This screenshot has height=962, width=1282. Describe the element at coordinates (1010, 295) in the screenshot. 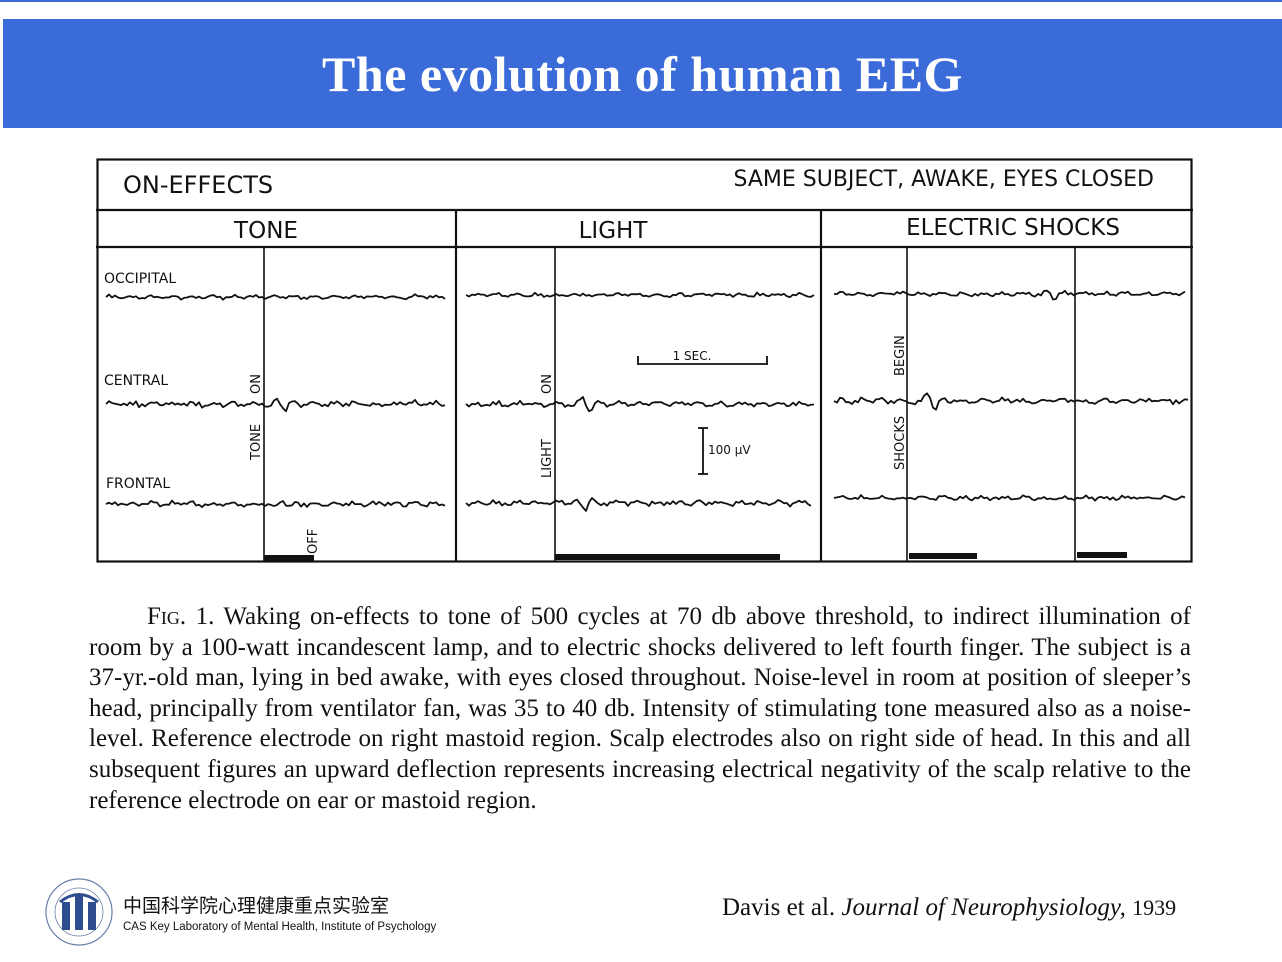

I see `trace-shocks-occipital` at that location.